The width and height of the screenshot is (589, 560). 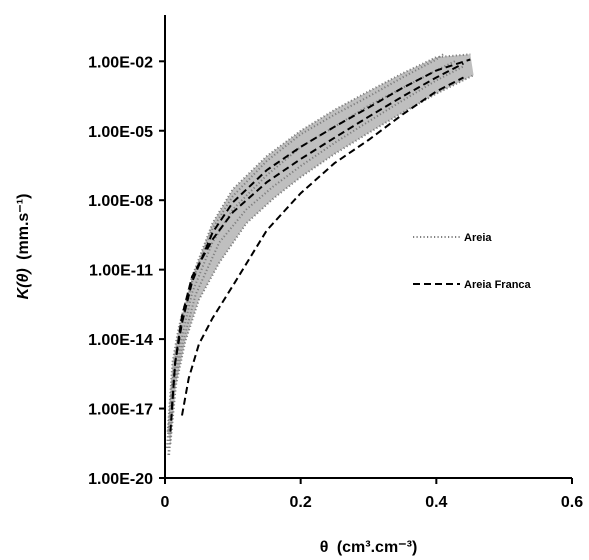 I want to click on y-tick-label: 1.00E-02, so click(x=120, y=62).